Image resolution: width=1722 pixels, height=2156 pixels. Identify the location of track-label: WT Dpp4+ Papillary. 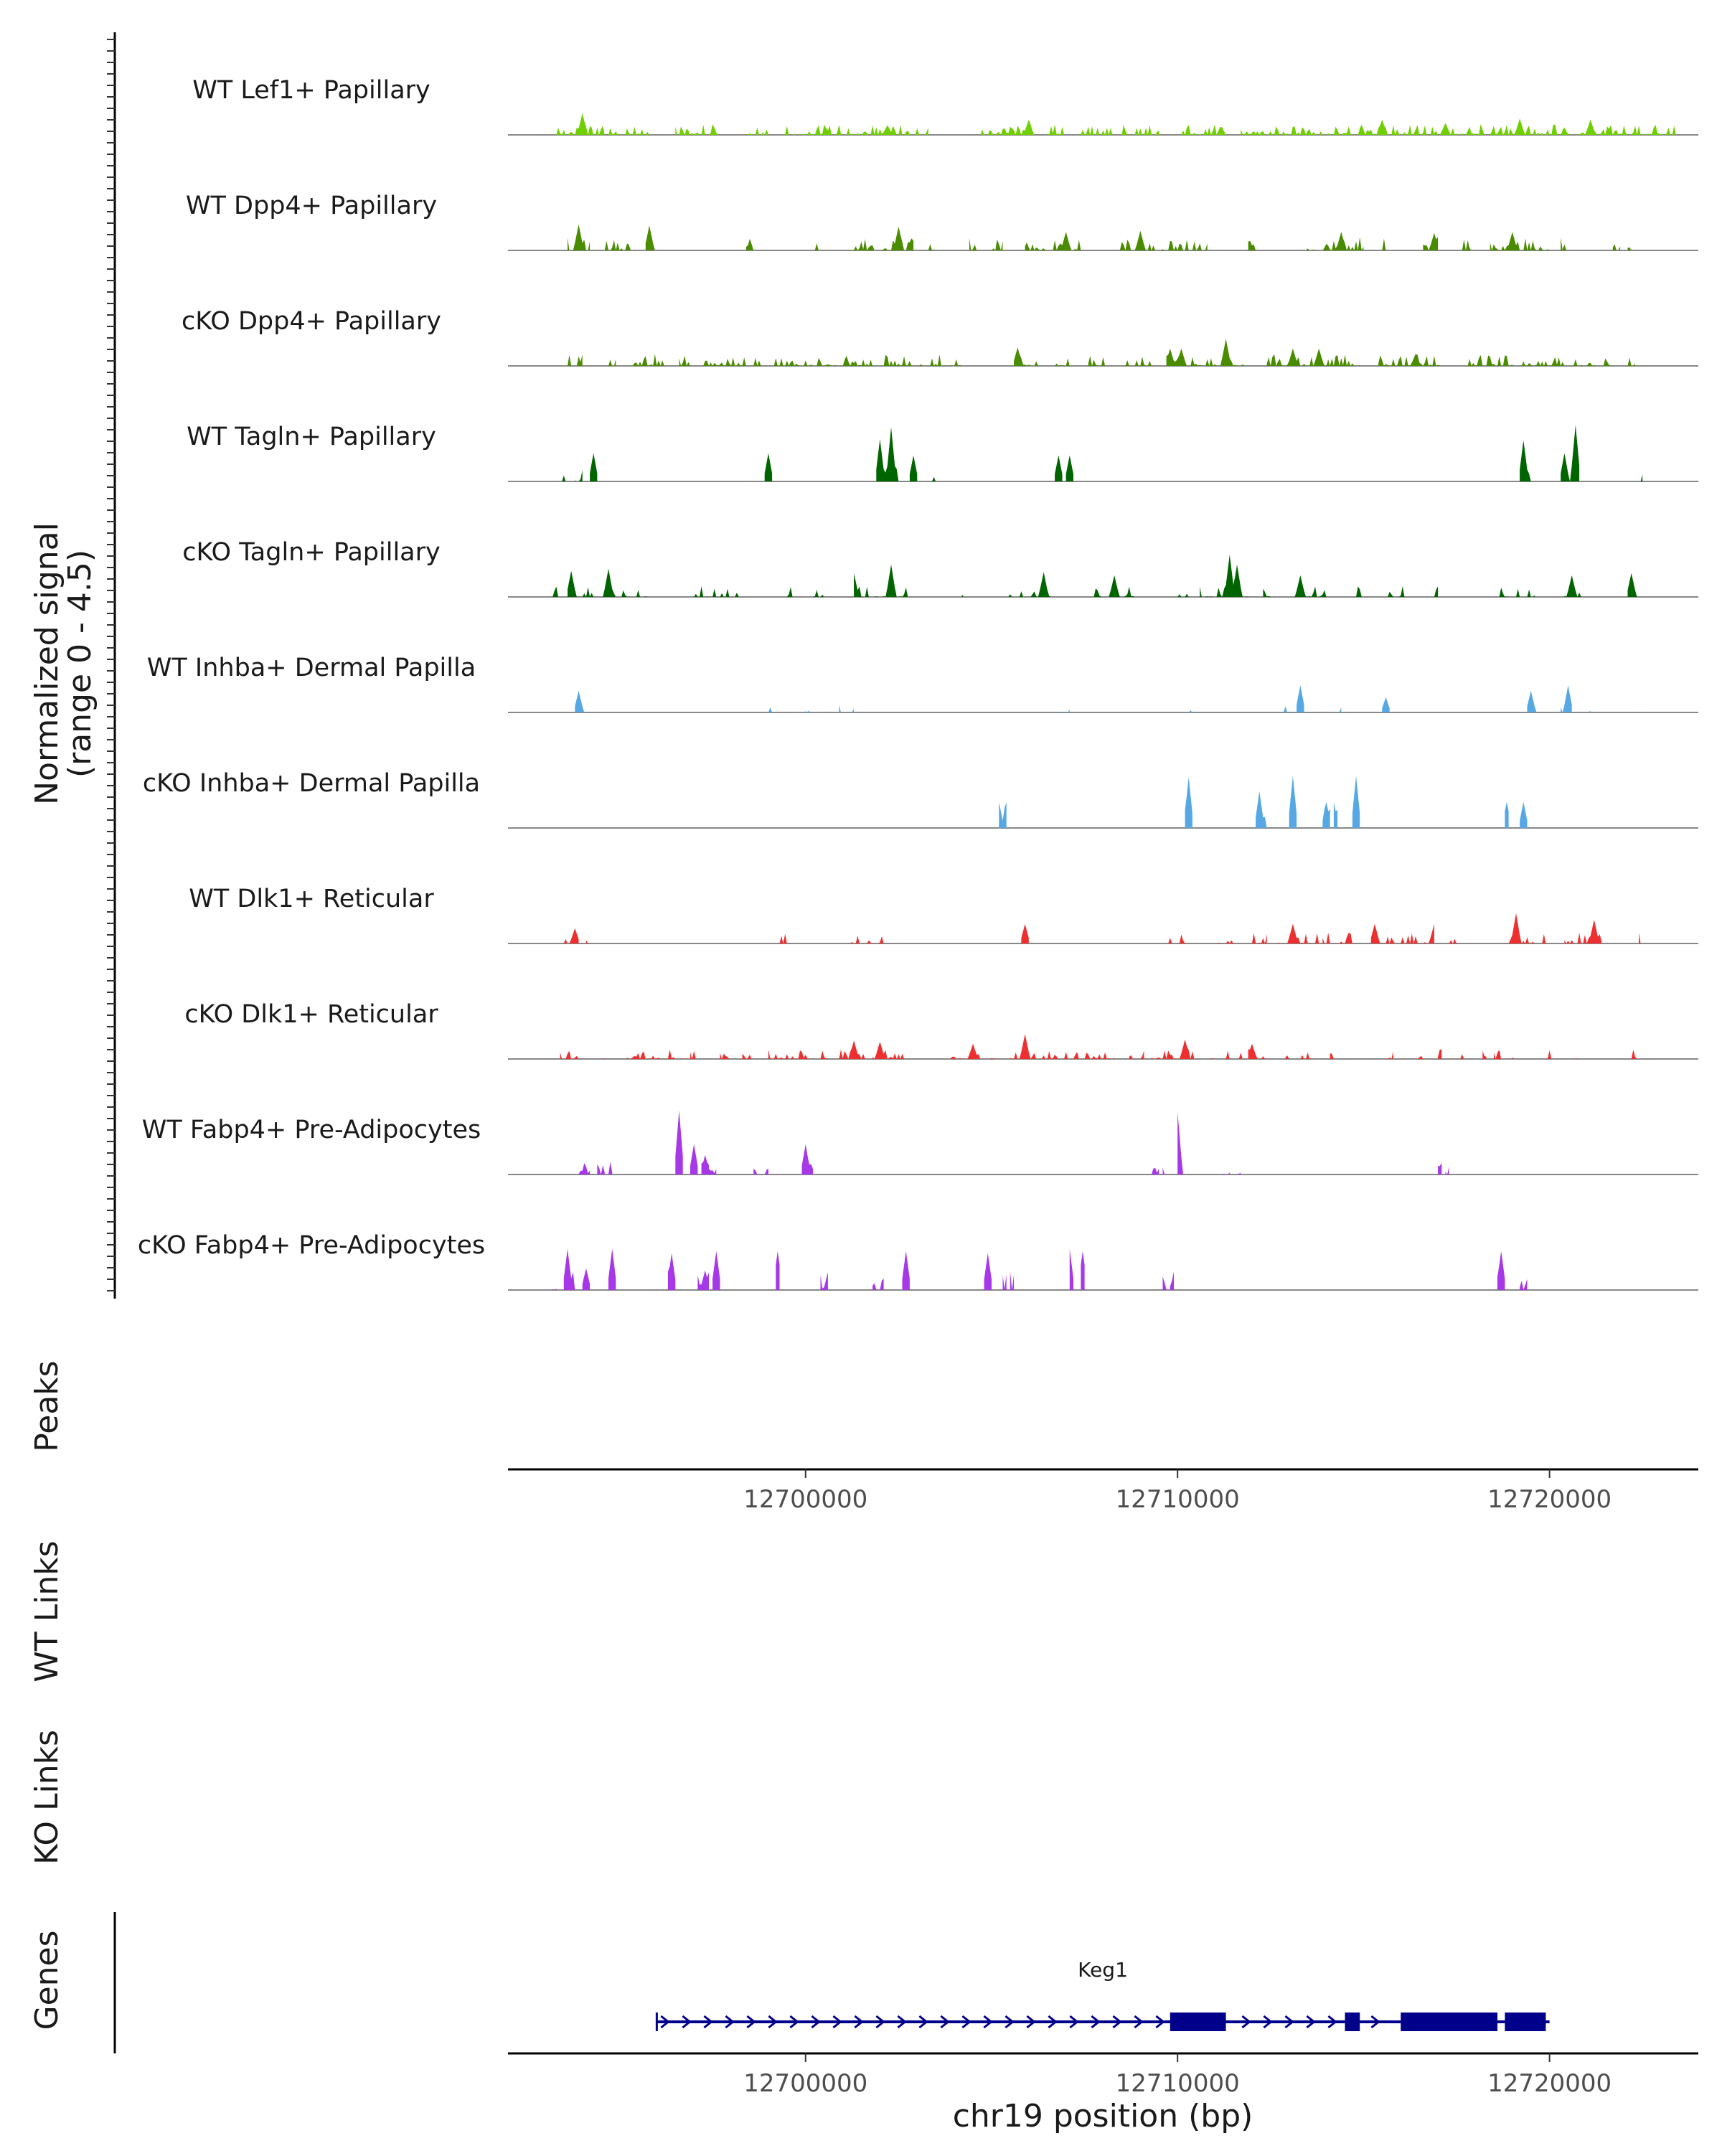
(312, 206).